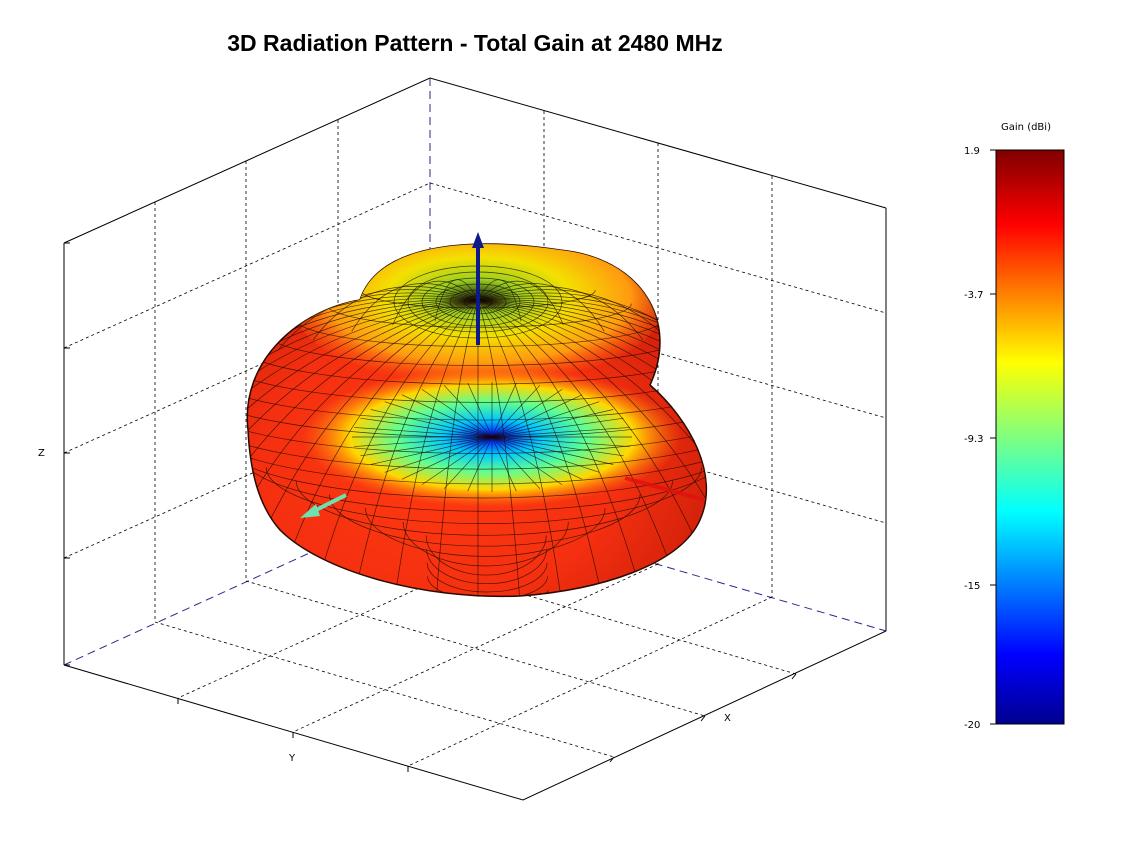  I want to click on colorbar: Gain (dBi) 1.9 -3.7 -9.3 -15 -20, so click(1014, 426).